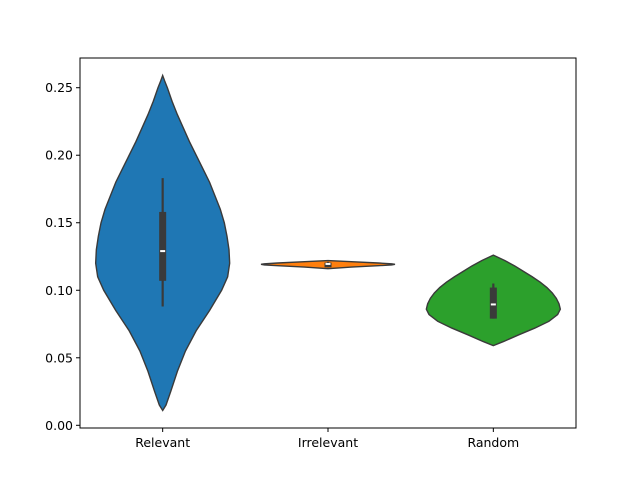  I want to click on x-tick-label-random: Random, so click(493, 442).